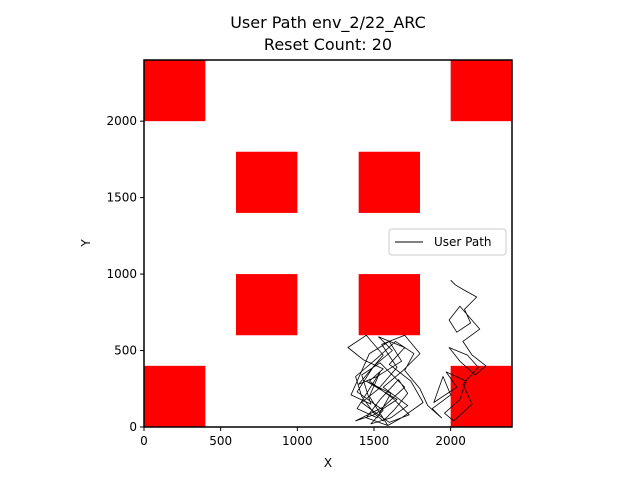  Describe the element at coordinates (328, 23) in the screenshot. I see `chart-title: User Path env_2/22_ARC` at that location.